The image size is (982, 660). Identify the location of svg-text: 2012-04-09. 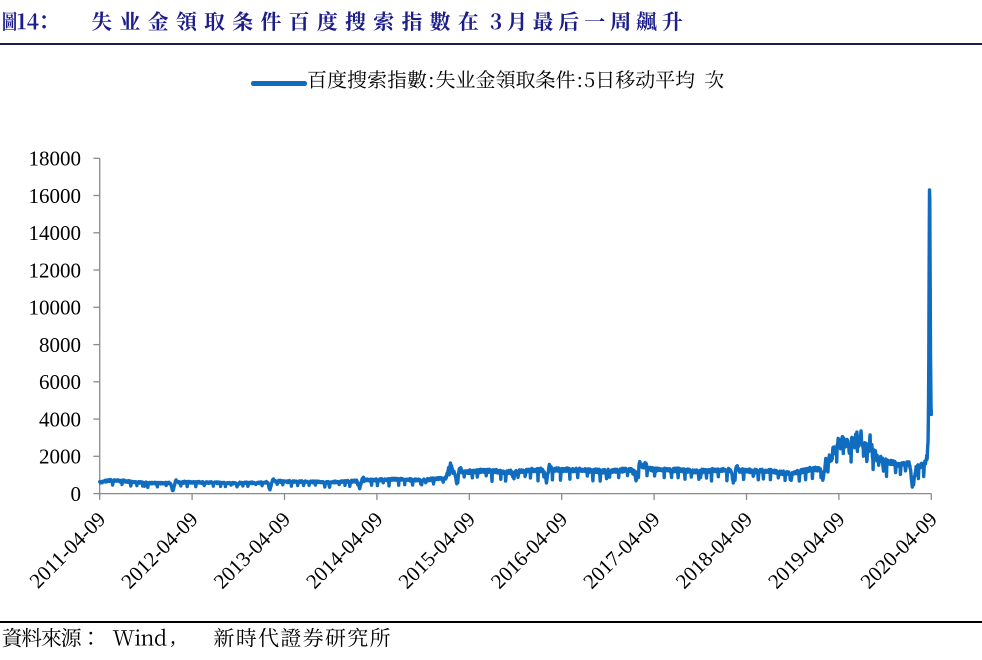
(159, 550).